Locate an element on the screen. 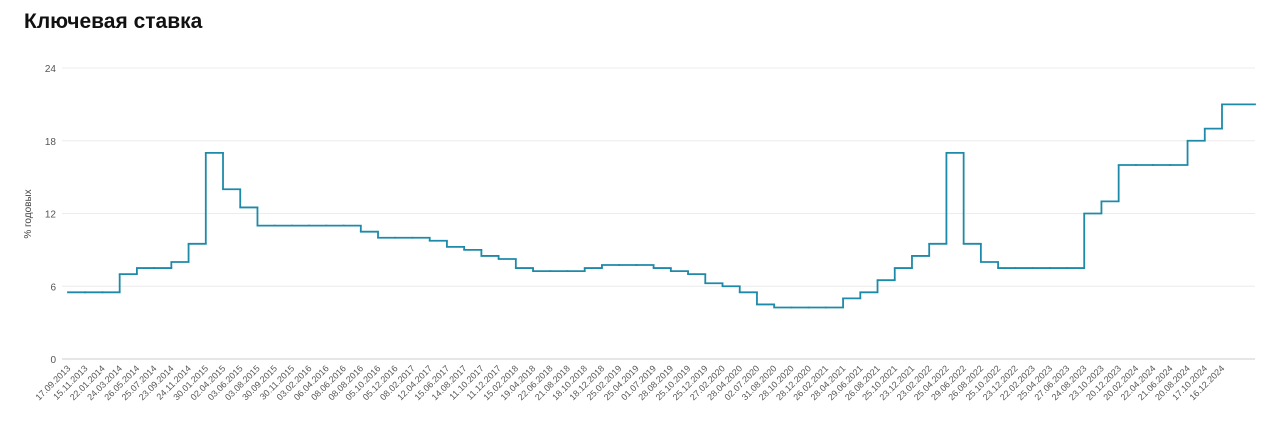 The height and width of the screenshot is (439, 1280). y-tick-label: 18 is located at coordinates (51, 142).